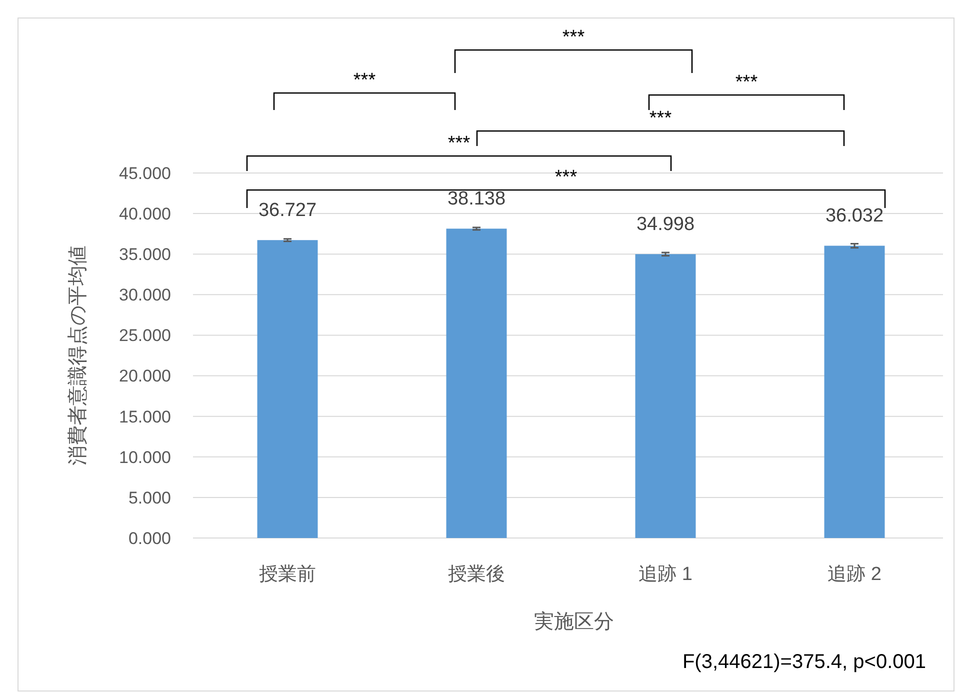 This screenshot has width=956, height=693. Describe the element at coordinates (287, 574) in the screenshot. I see `x-tick-label: 授業前` at that location.